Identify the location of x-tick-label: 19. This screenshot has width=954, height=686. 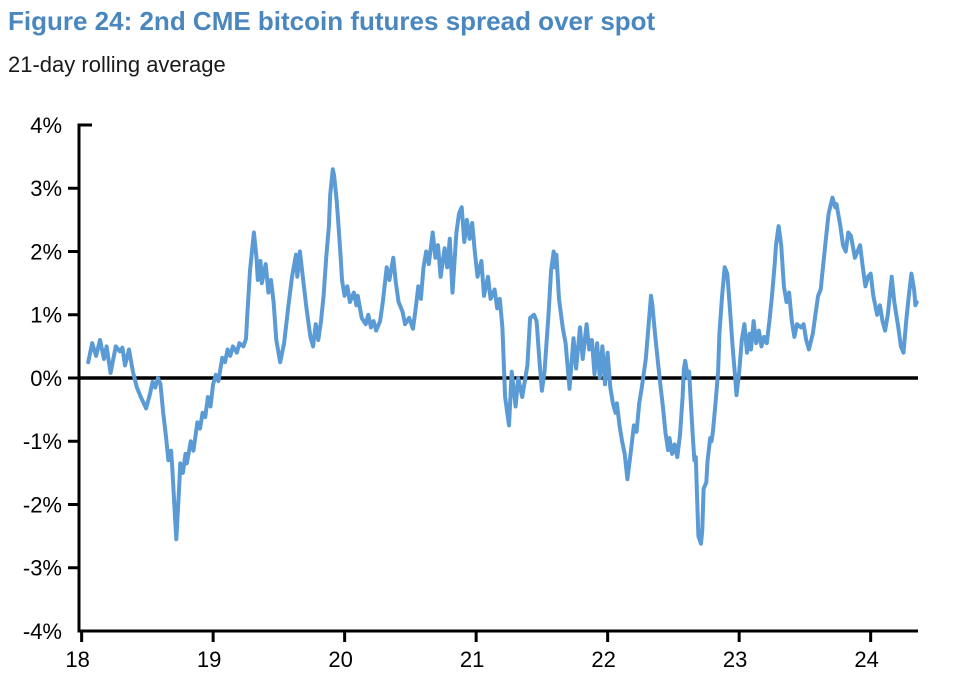
(209, 659).